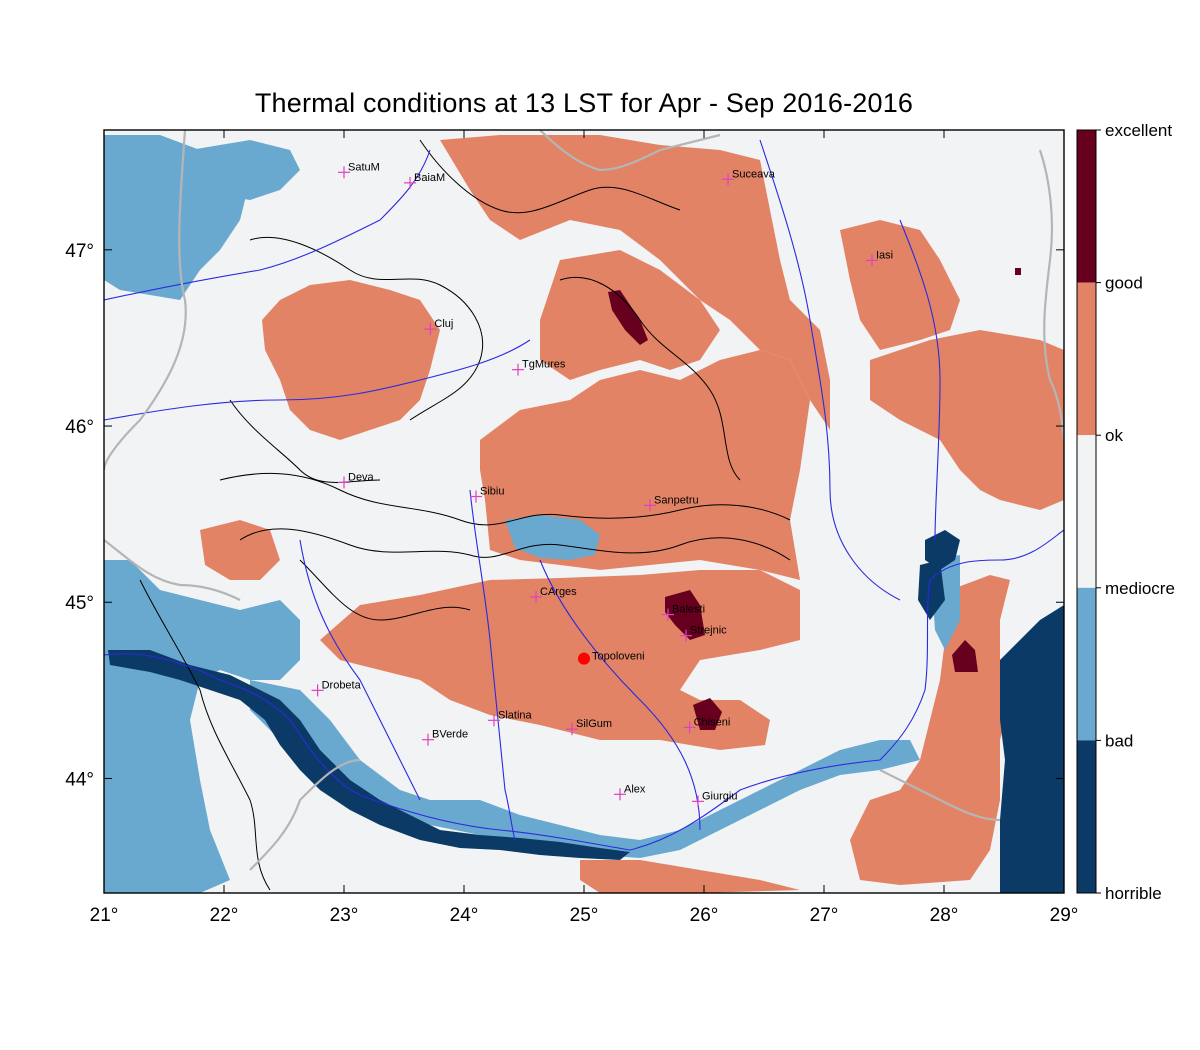  Describe the element at coordinates (1138, 130) in the screenshot. I see `colorbar-label: excellent` at that location.